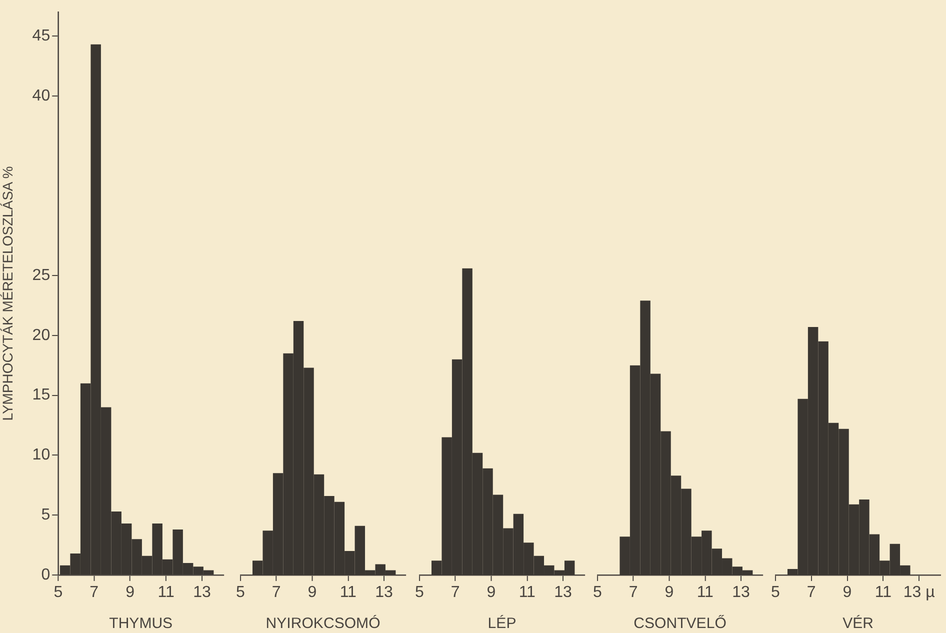 The image size is (946, 633). What do you see at coordinates (41, 275) in the screenshot?
I see `y-tick-label: 25` at bounding box center [41, 275].